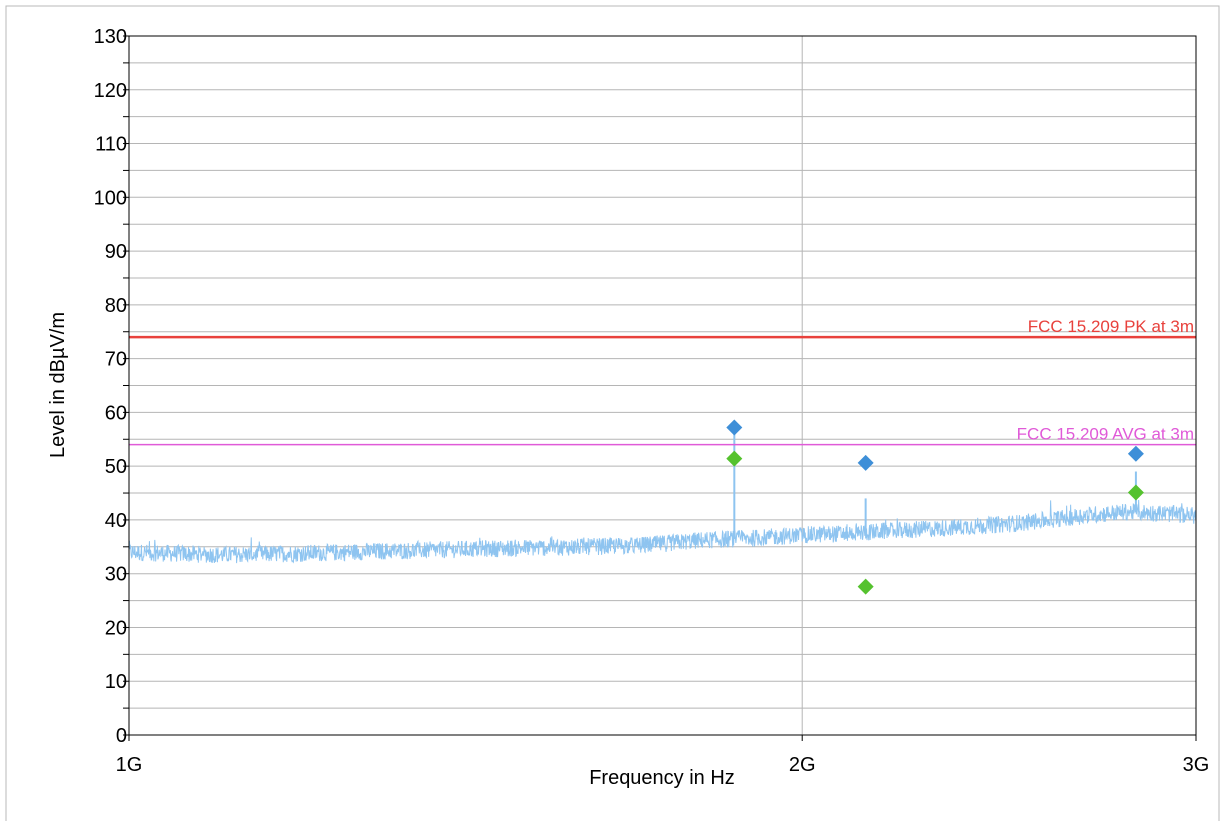 This screenshot has height=821, width=1225. What do you see at coordinates (110, 37) in the screenshot?
I see `y-tick-label: 130` at bounding box center [110, 37].